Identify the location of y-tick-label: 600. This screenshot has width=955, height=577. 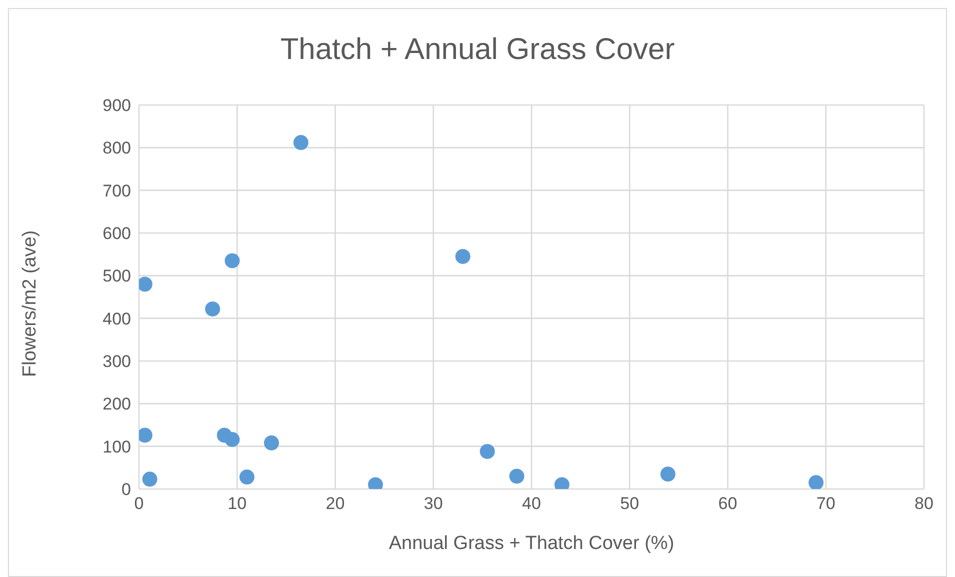
(116, 234).